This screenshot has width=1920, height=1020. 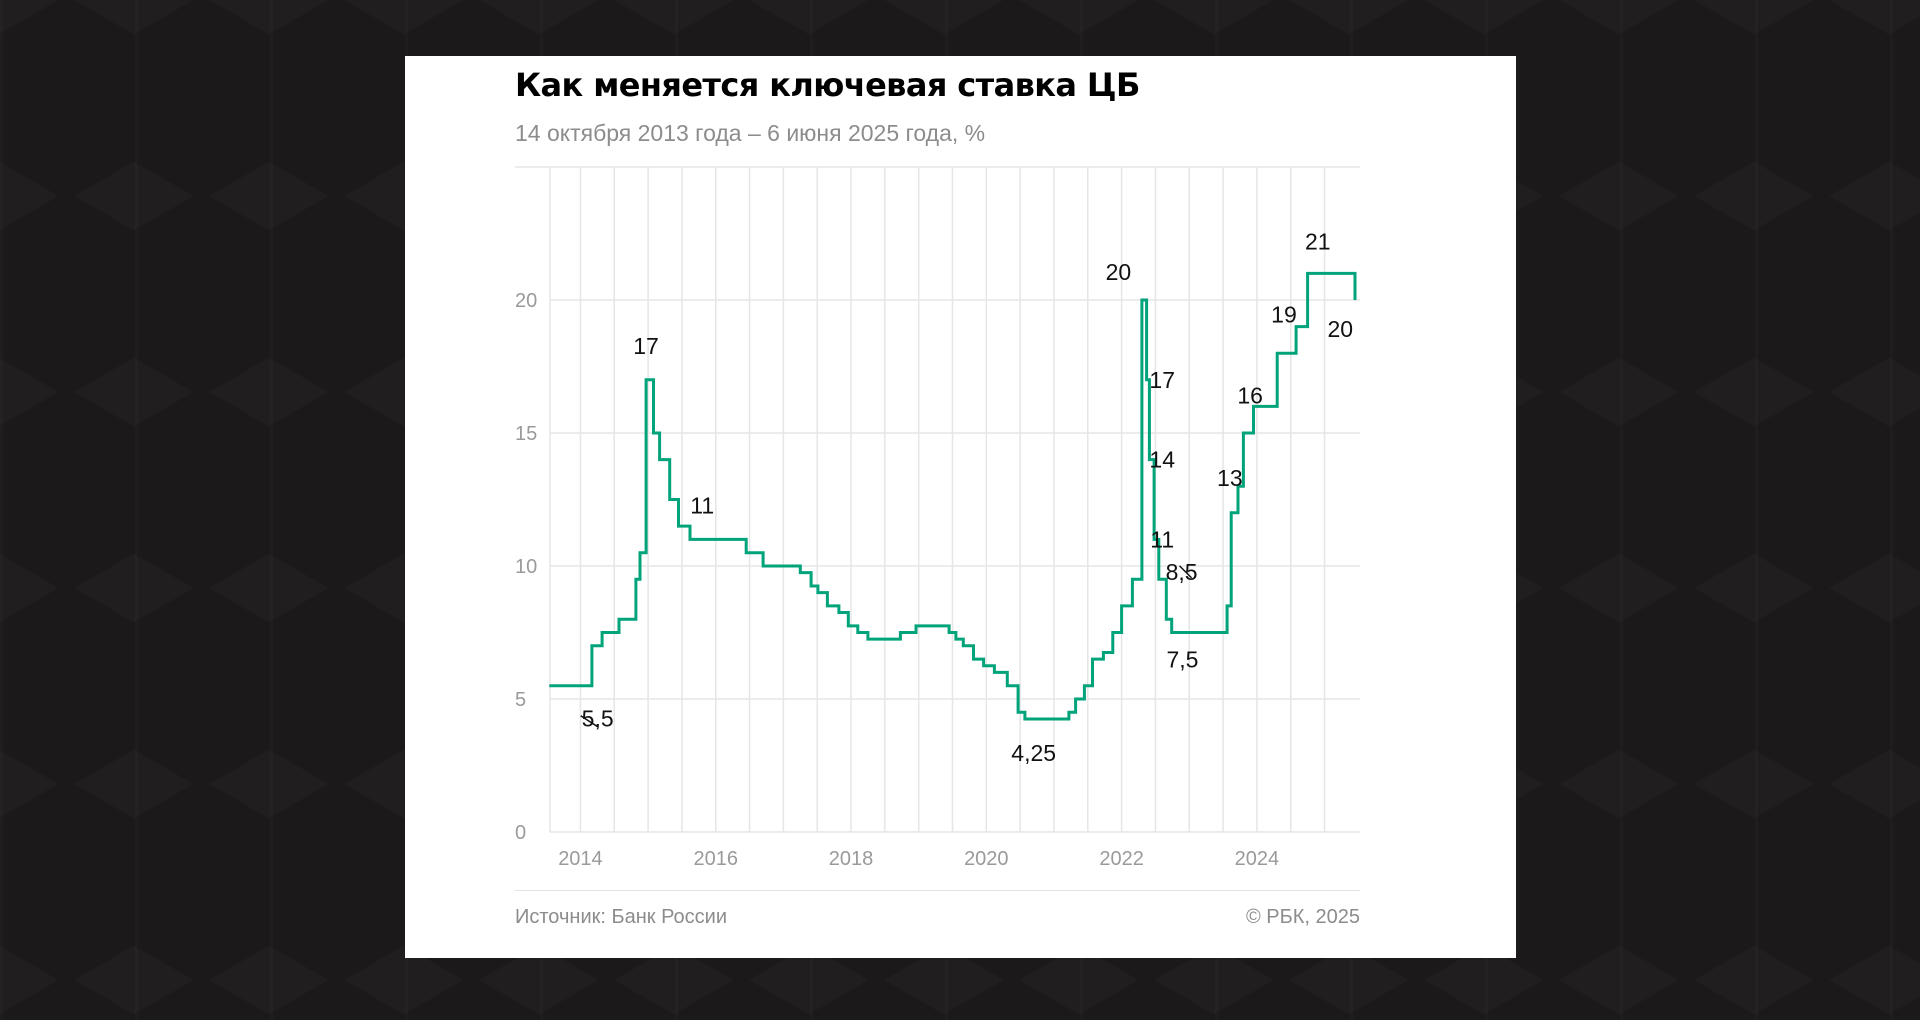 What do you see at coordinates (827, 85) in the screenshot?
I see `chart-title: Как меняется ключевая ставка ЦБ` at bounding box center [827, 85].